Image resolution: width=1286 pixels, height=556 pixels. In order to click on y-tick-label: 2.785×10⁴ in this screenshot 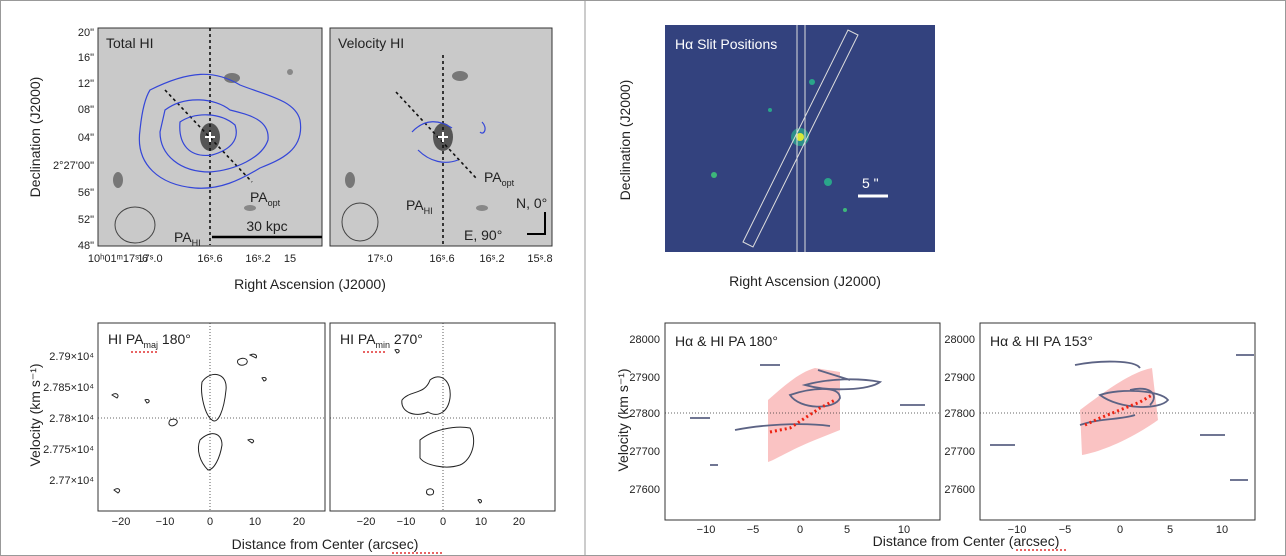, I will do `click(68, 388)`.